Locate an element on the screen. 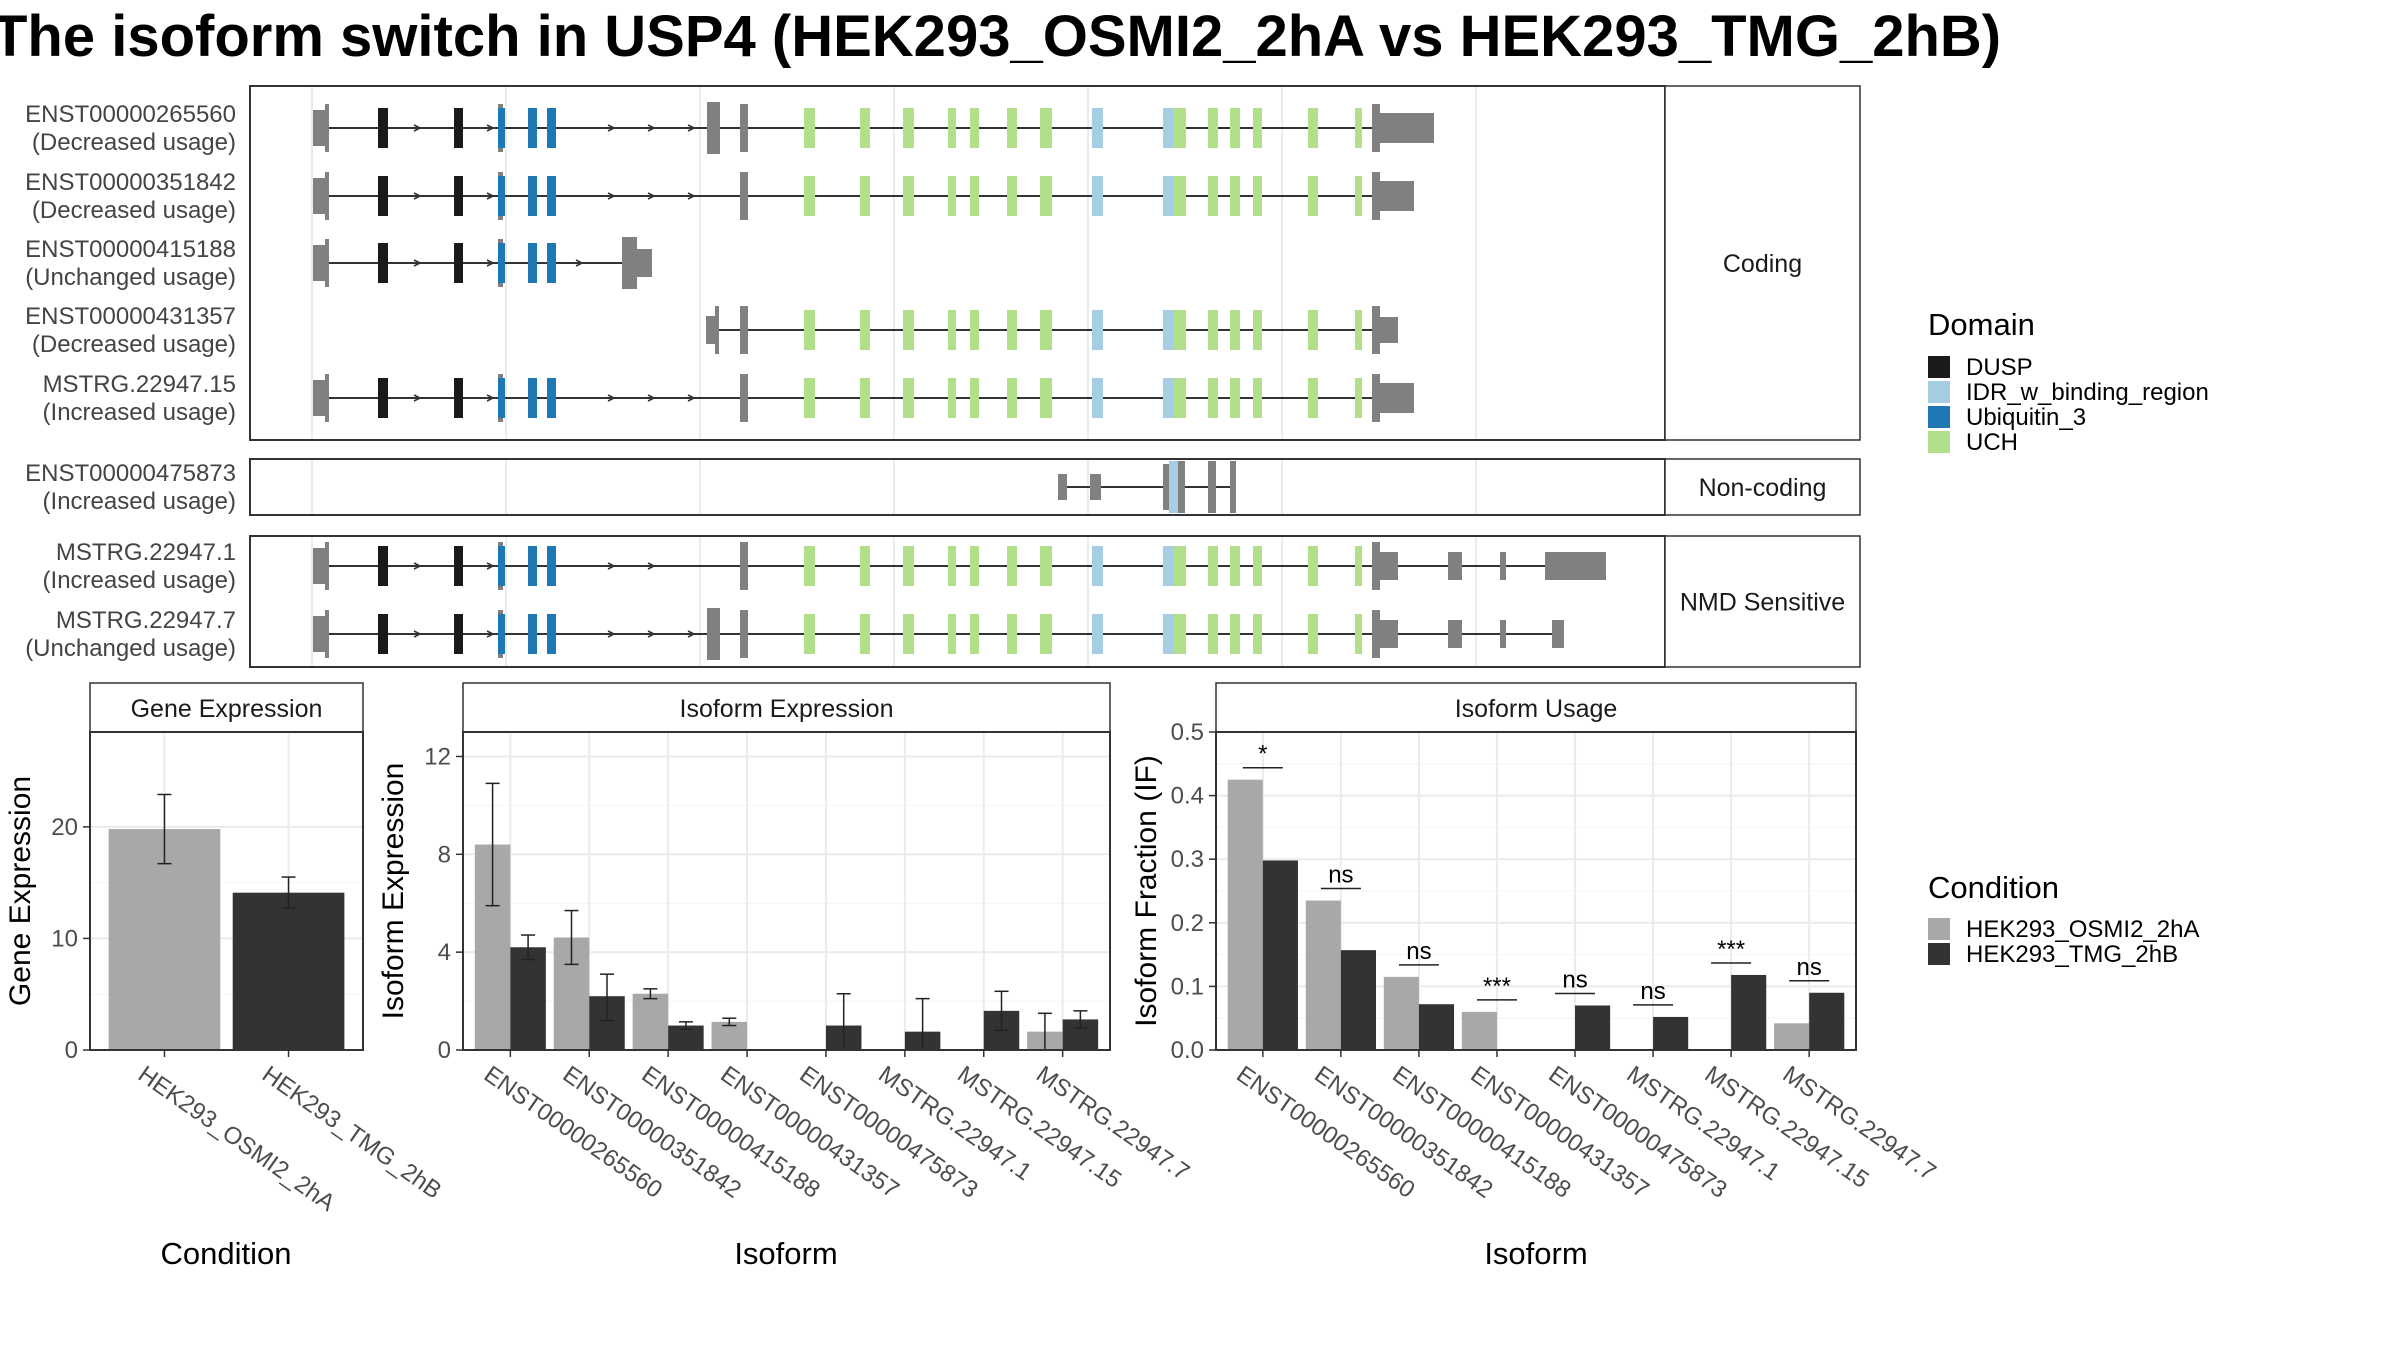 The width and height of the screenshot is (2400, 1350). chart-title: Isoform Expression is located at coordinates (787, 709).